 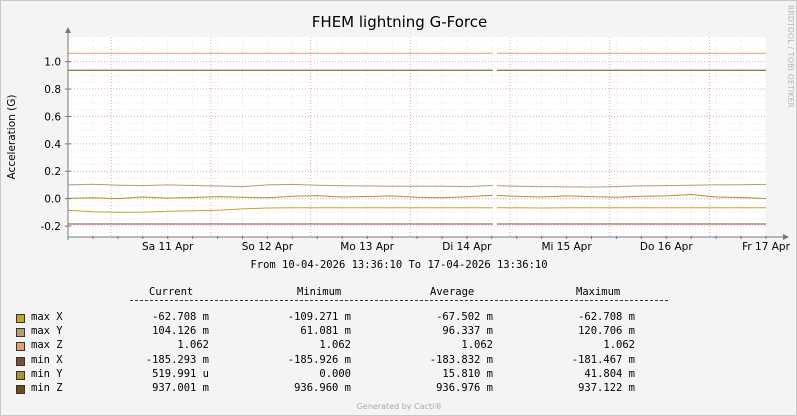 What do you see at coordinates (268, 247) in the screenshot?
I see `x-tick-label: So 12 Apr` at bounding box center [268, 247].